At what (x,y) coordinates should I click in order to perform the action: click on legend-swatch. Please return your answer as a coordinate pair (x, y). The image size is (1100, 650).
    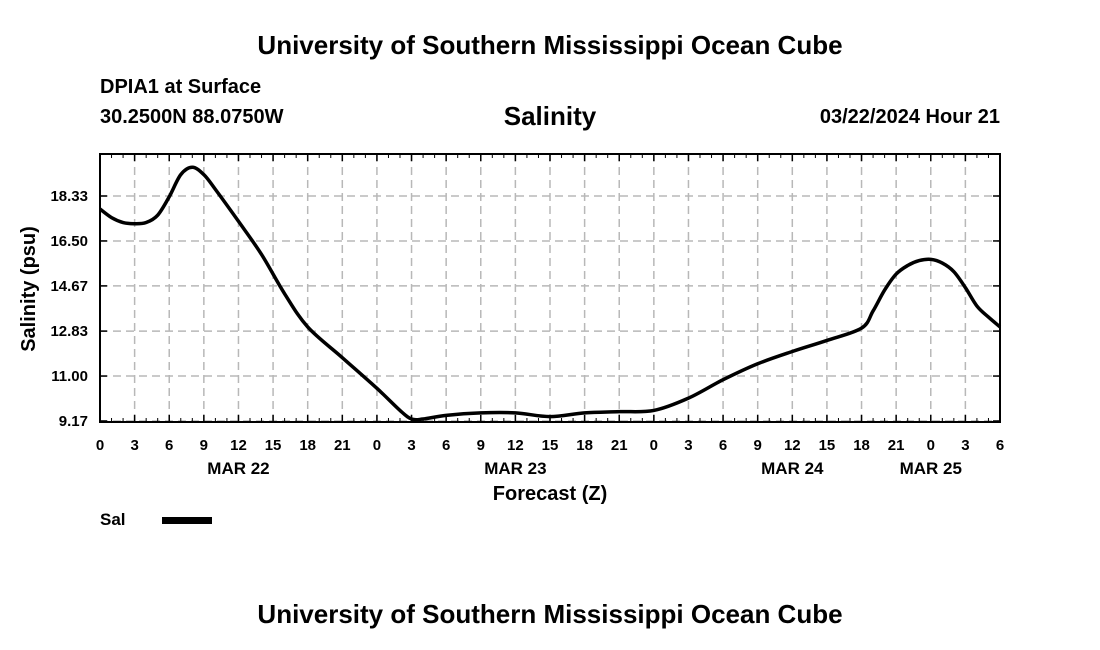
    Looking at the image, I should click on (187, 520).